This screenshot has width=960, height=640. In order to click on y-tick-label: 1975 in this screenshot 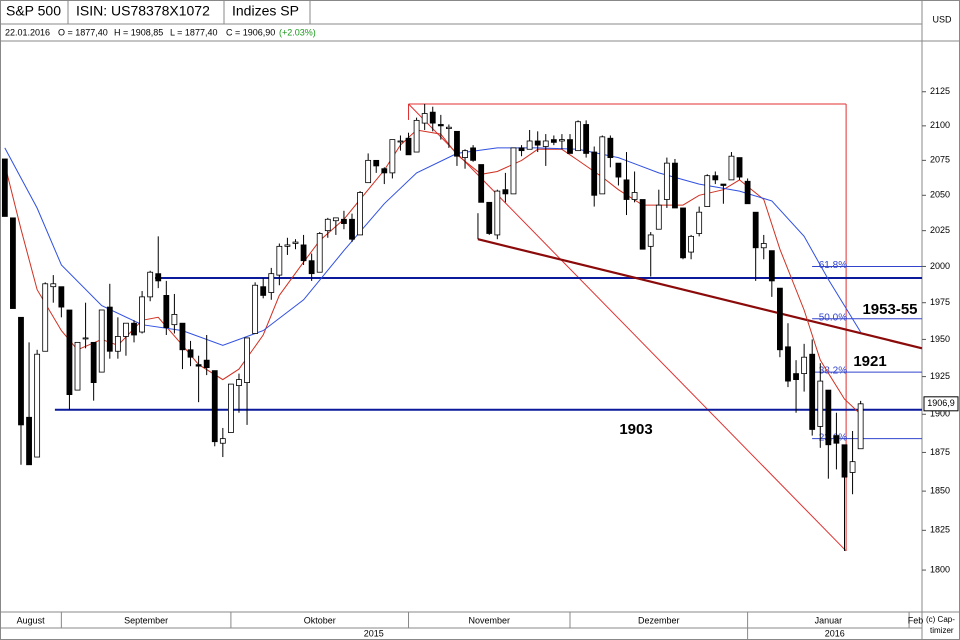, I will do `click(940, 302)`.